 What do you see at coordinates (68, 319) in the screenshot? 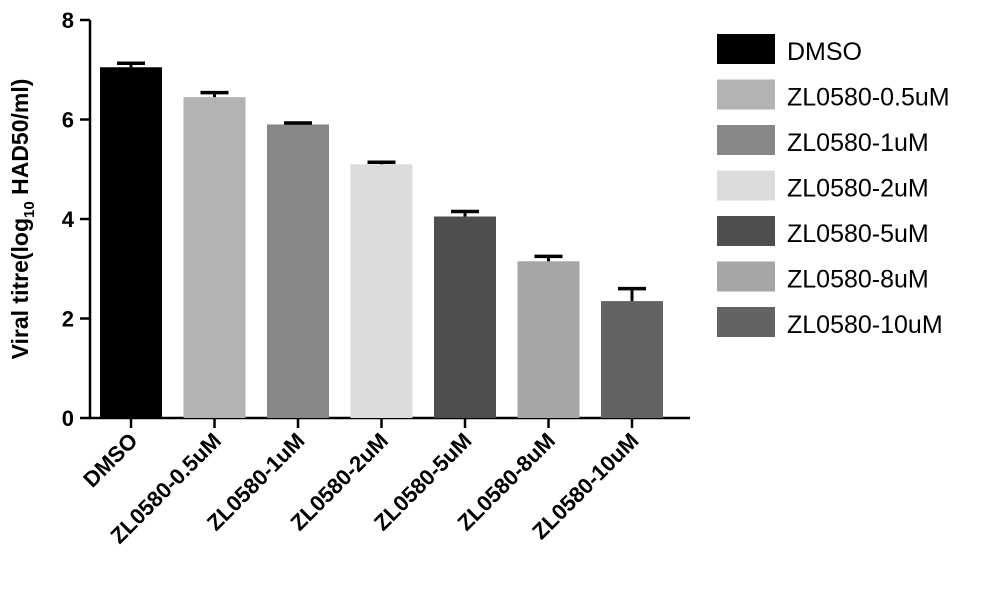
I see `y-tick-label: 2` at bounding box center [68, 319].